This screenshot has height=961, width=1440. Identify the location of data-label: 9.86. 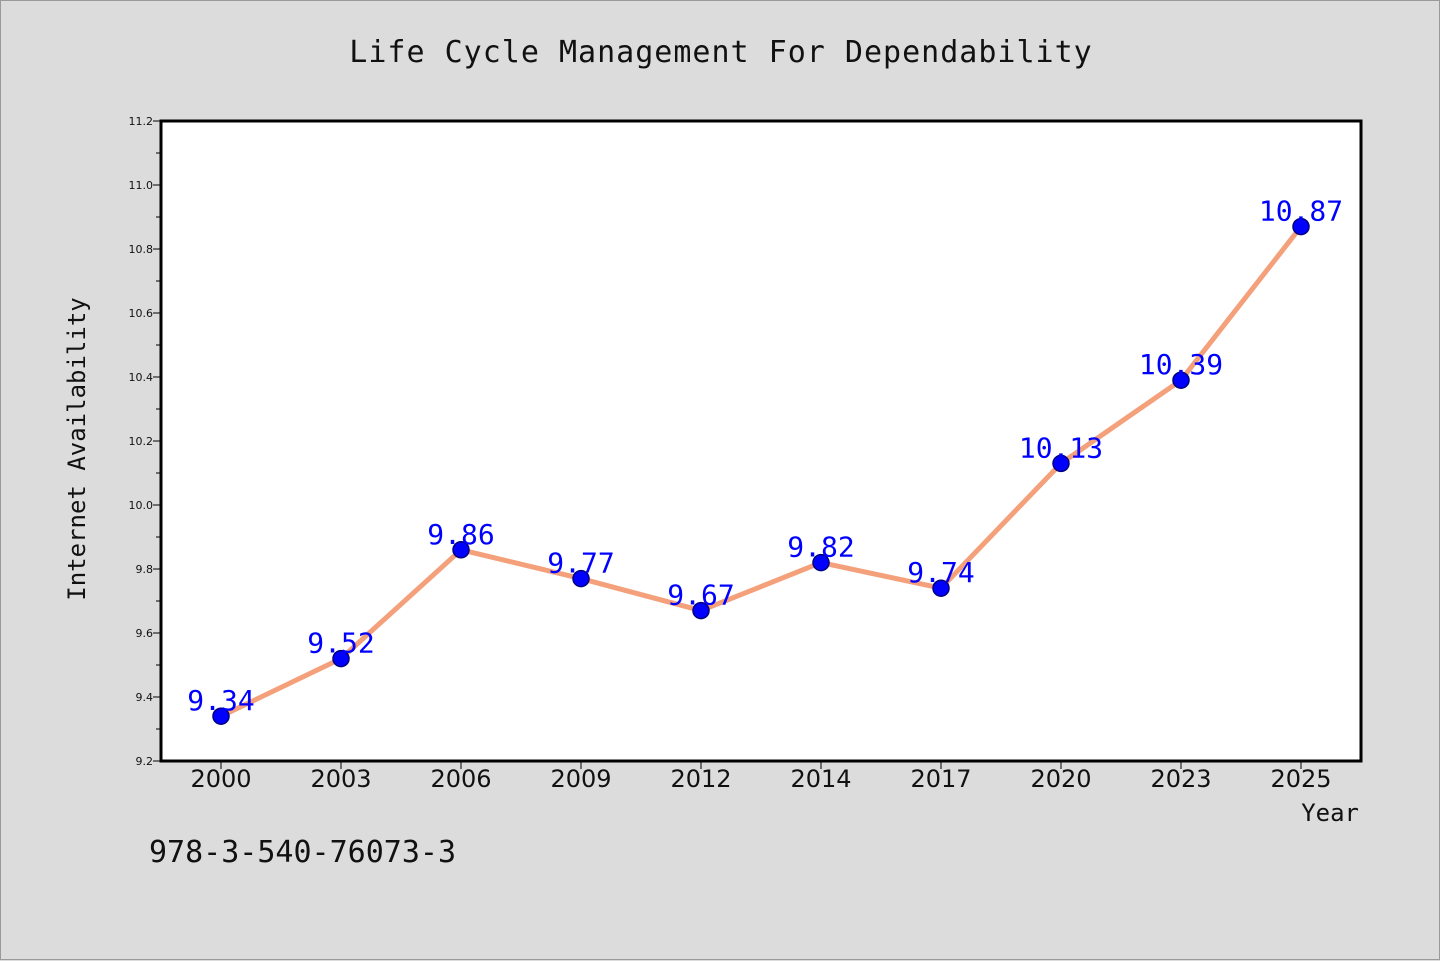
(460, 534).